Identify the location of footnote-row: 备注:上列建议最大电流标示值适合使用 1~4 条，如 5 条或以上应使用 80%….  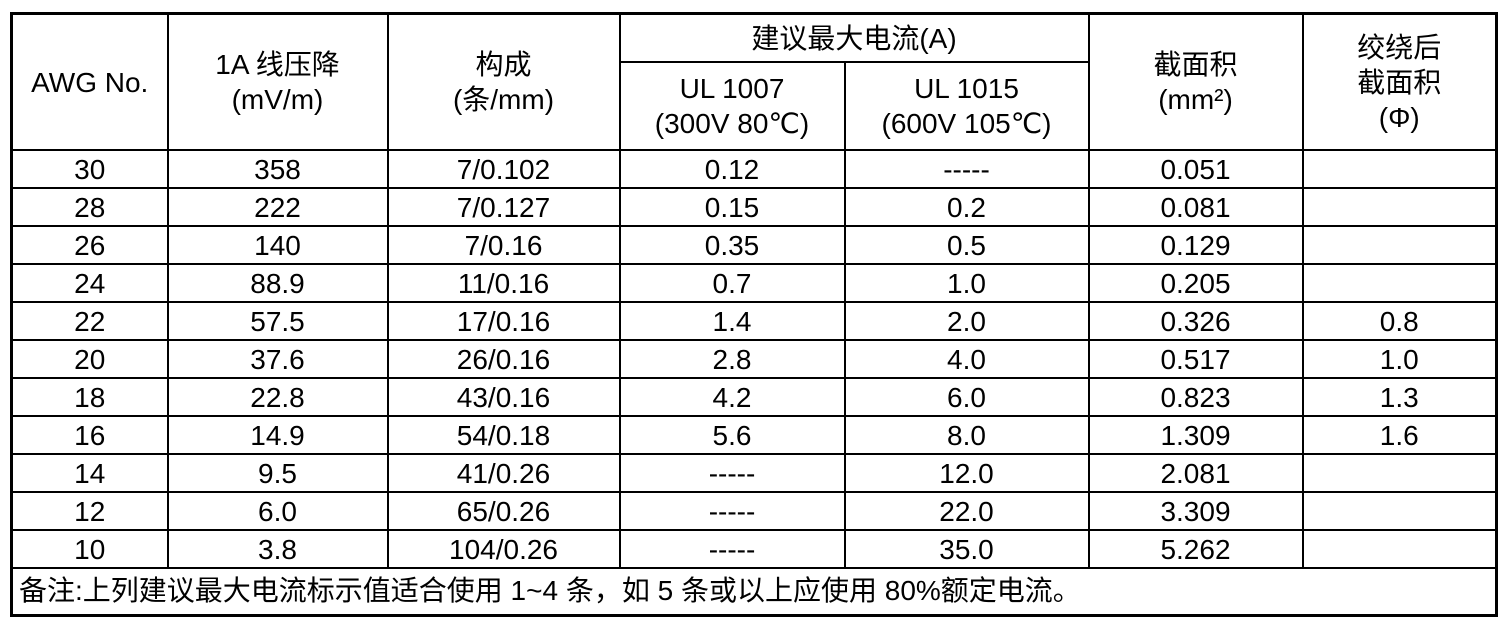
(754, 592).